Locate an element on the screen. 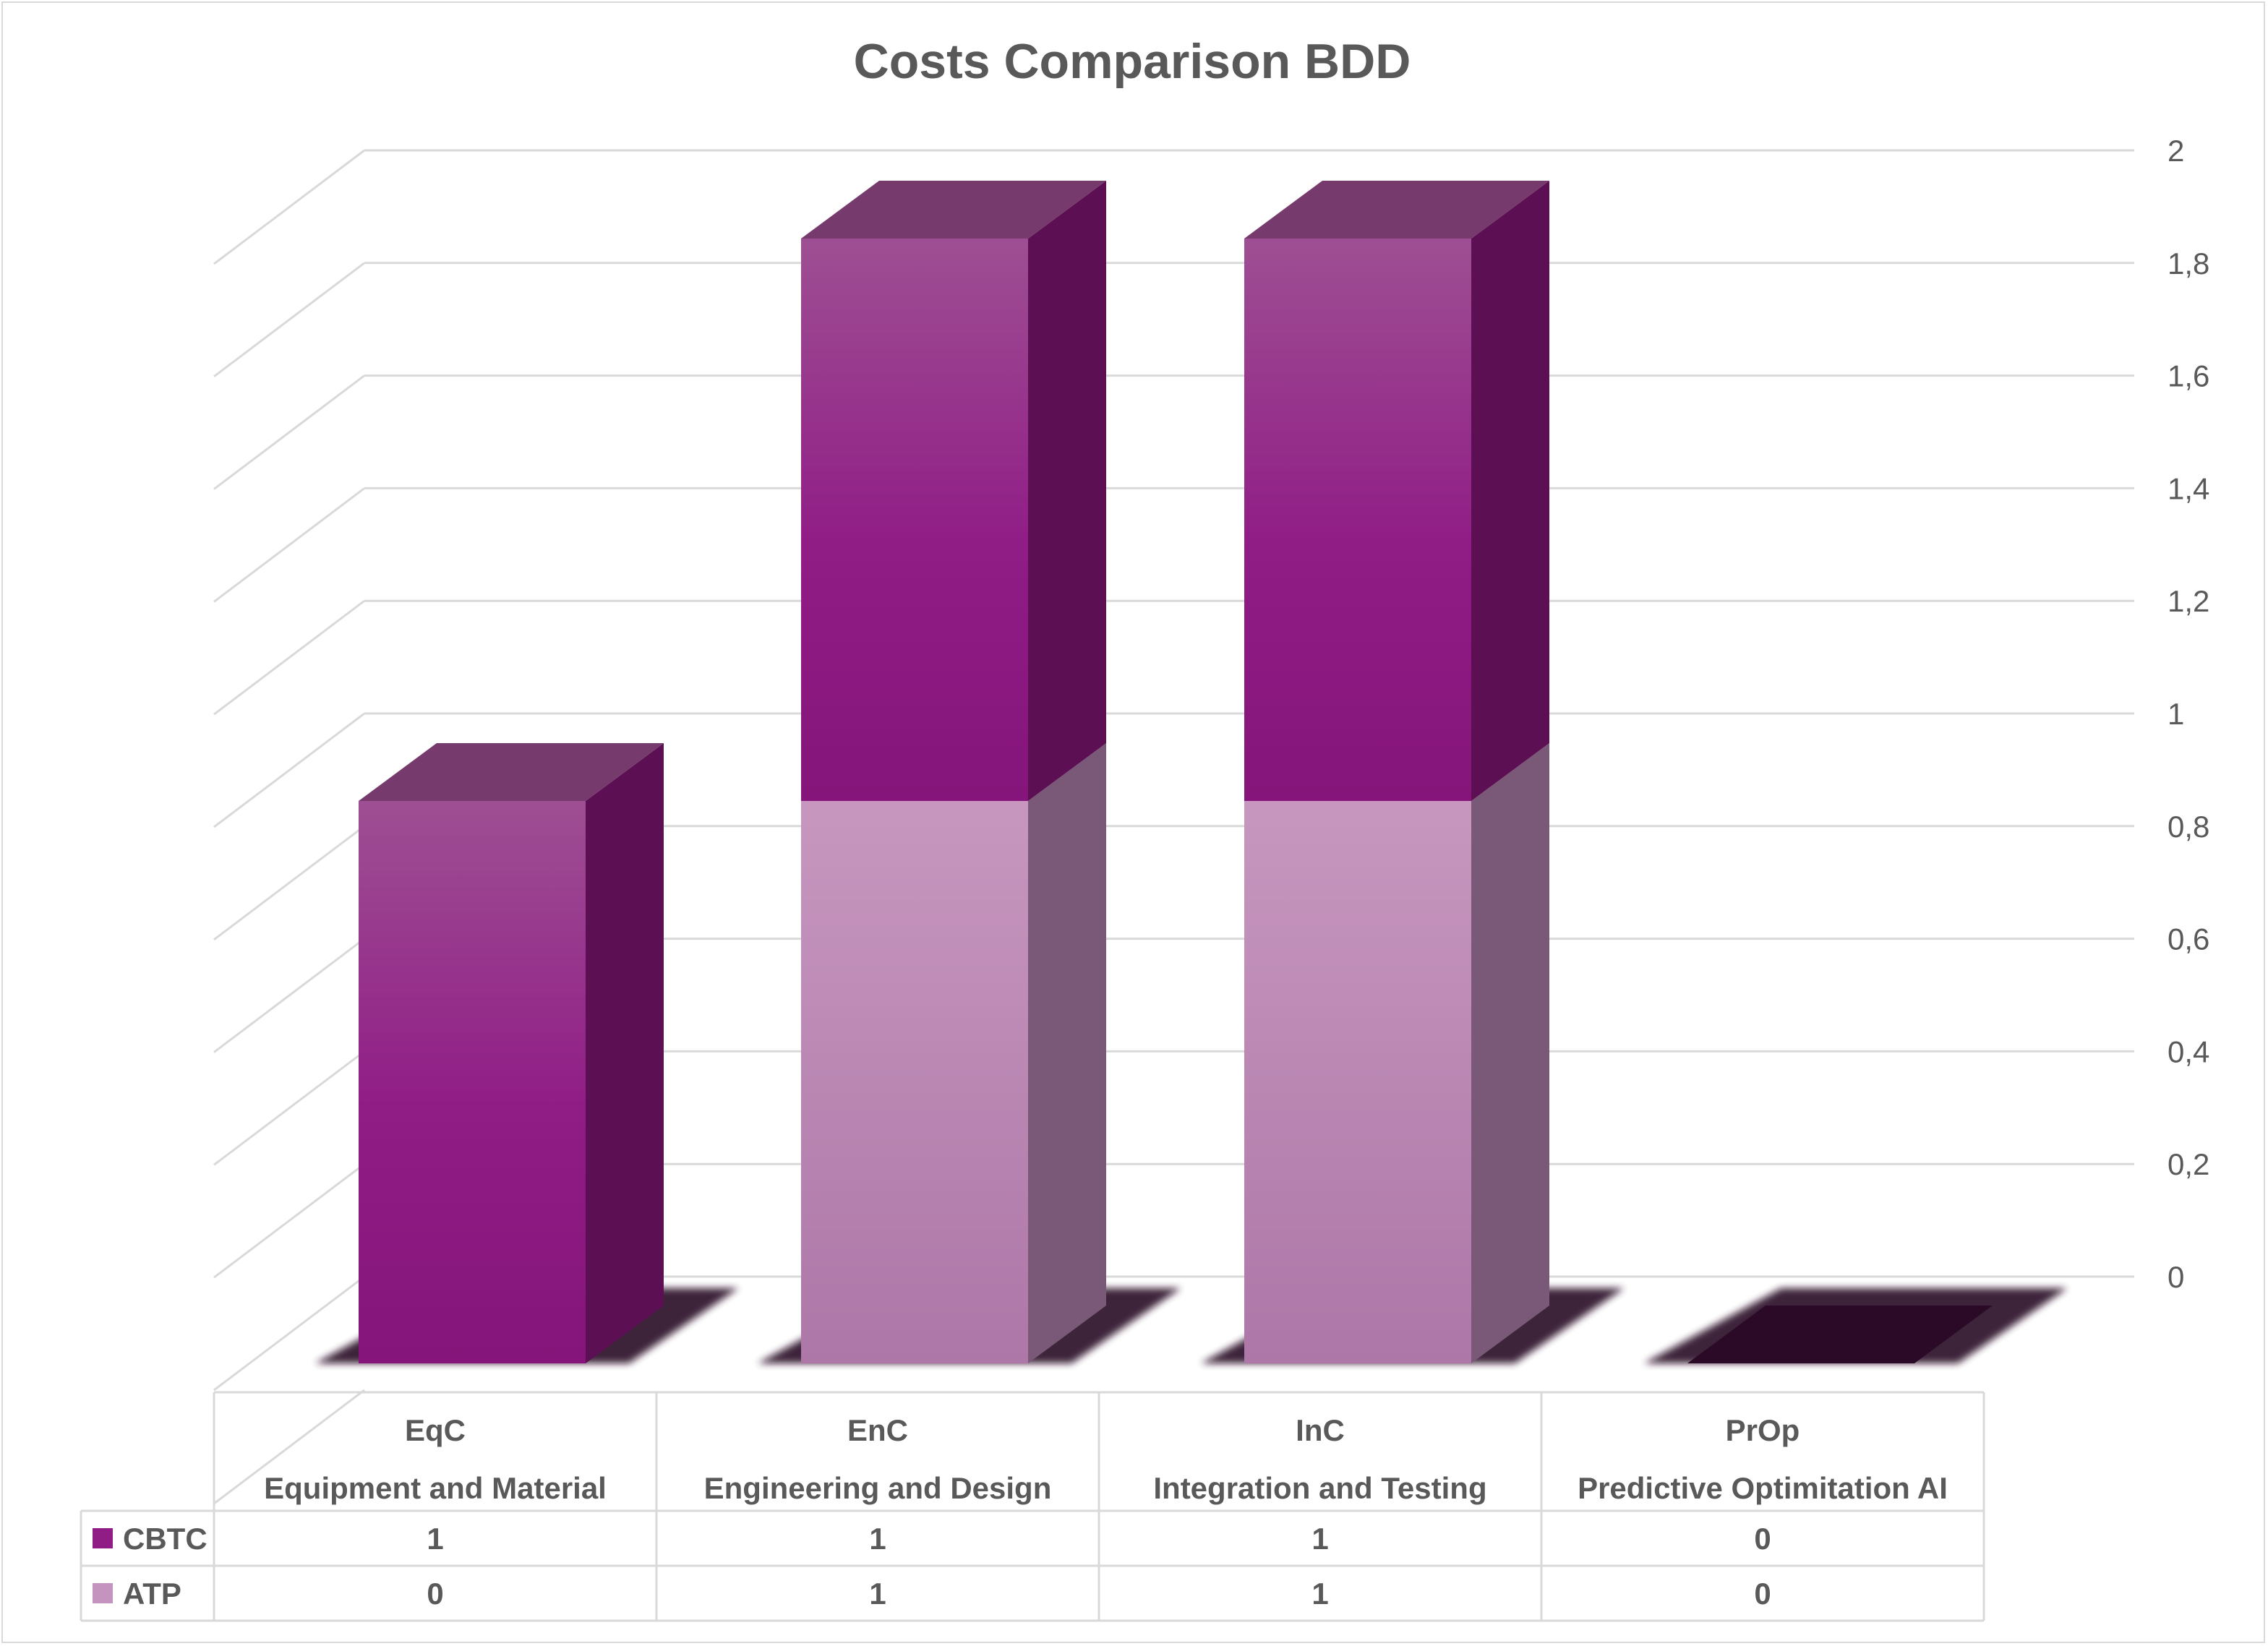  y-tick-label: 1,8 is located at coordinates (2188, 263).